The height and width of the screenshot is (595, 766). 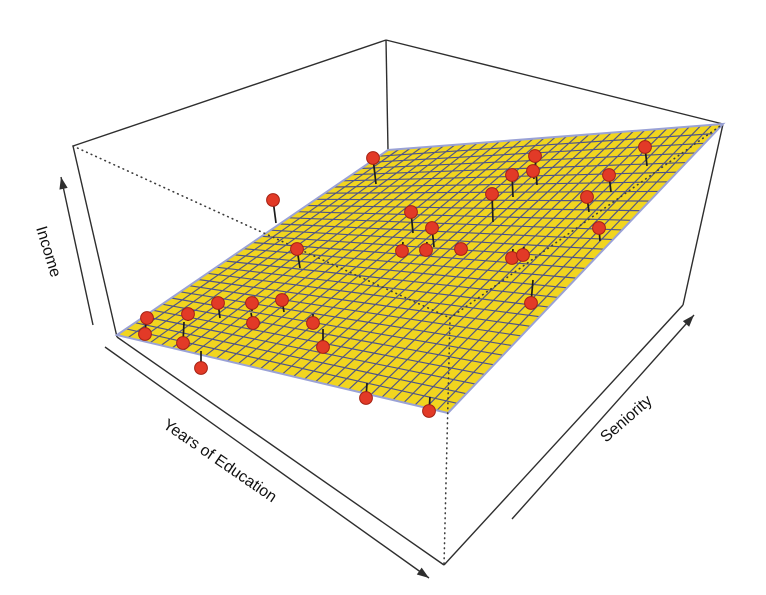 What do you see at coordinates (422, 572) in the screenshot?
I see `arrowhead-education` at bounding box center [422, 572].